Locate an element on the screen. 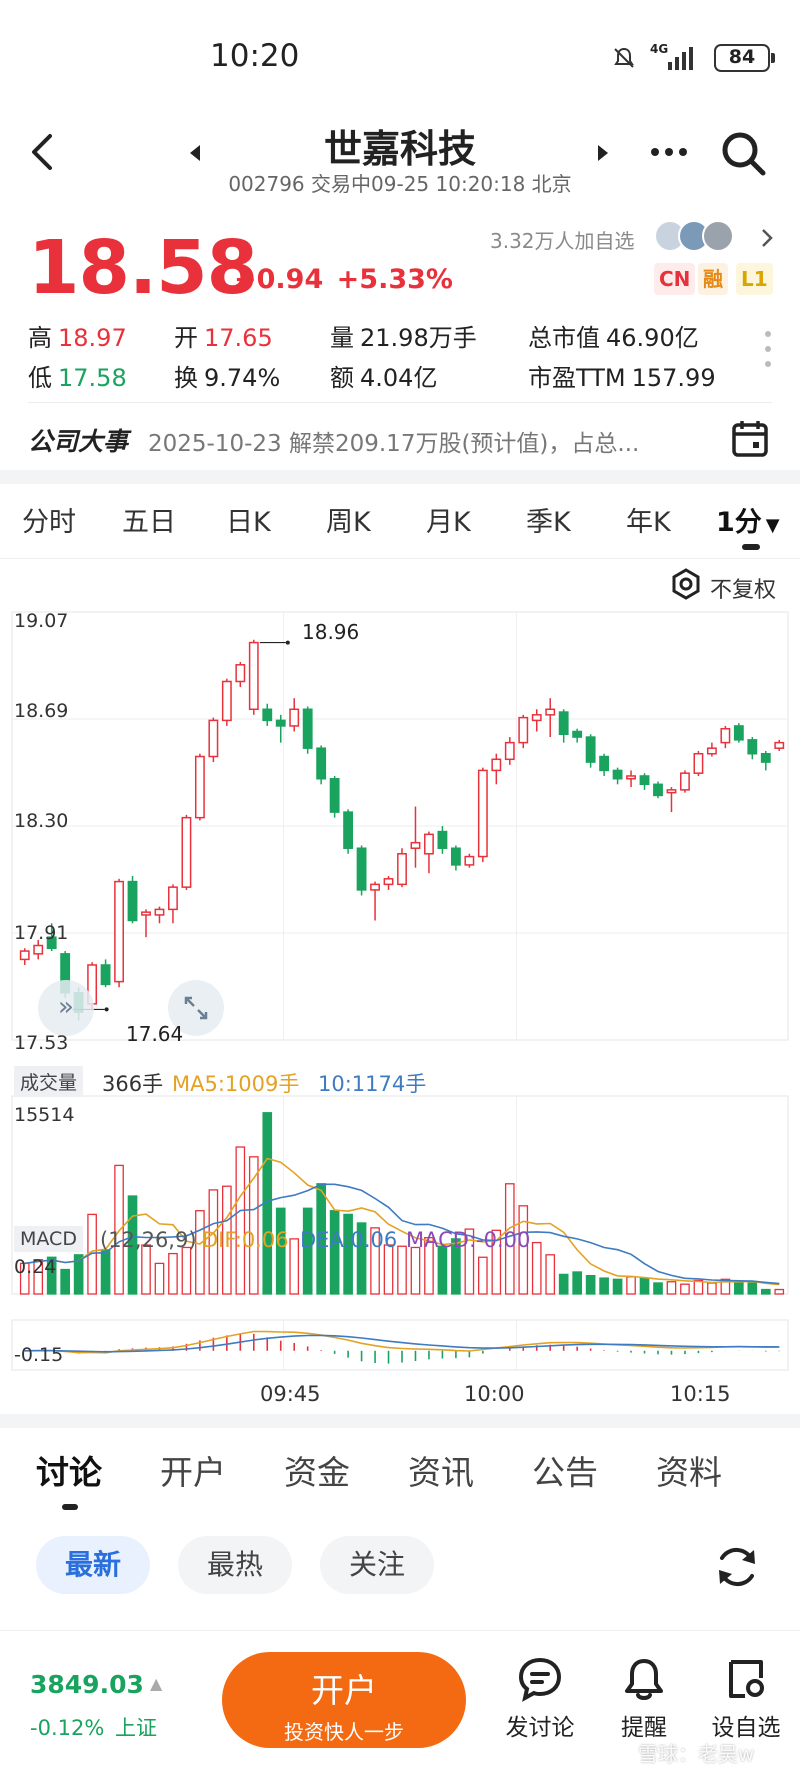 This screenshot has width=800, height=1778. refresh-icon is located at coordinates (737, 1567).